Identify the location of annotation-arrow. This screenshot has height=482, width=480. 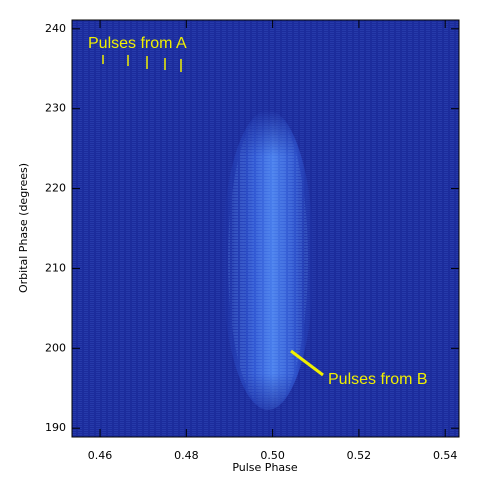
(307, 363).